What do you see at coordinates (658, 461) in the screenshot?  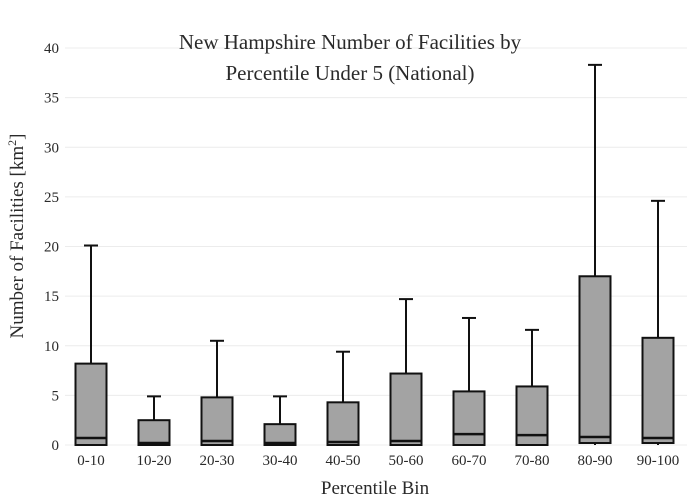 I see `x-tick-label: 90-100` at bounding box center [658, 461].